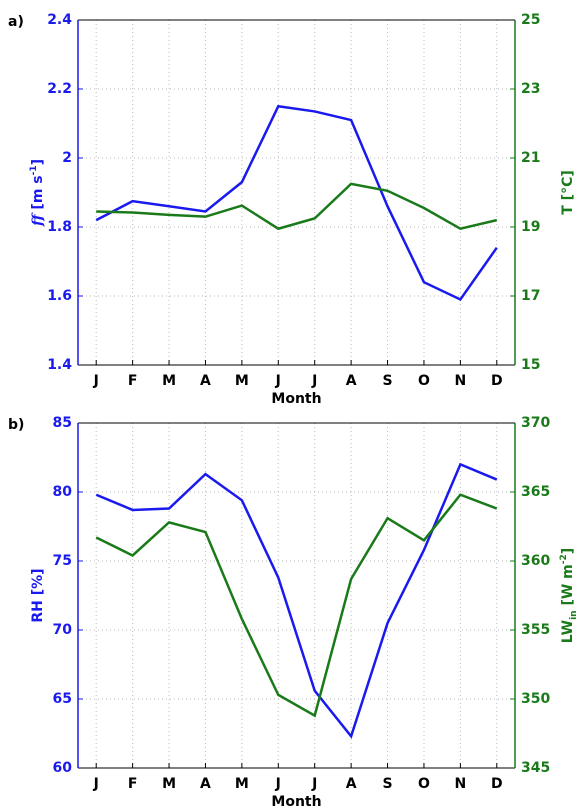 The height and width of the screenshot is (811, 587). I want to click on y-tick-label: 2, so click(67, 158).